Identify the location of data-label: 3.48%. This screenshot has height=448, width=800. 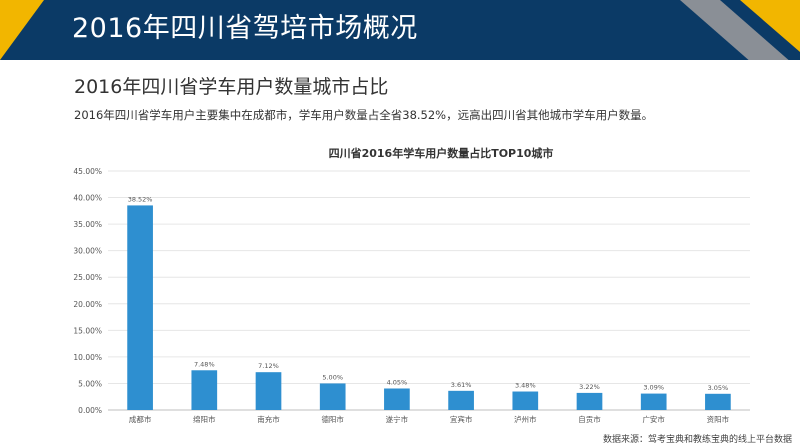
(525, 386).